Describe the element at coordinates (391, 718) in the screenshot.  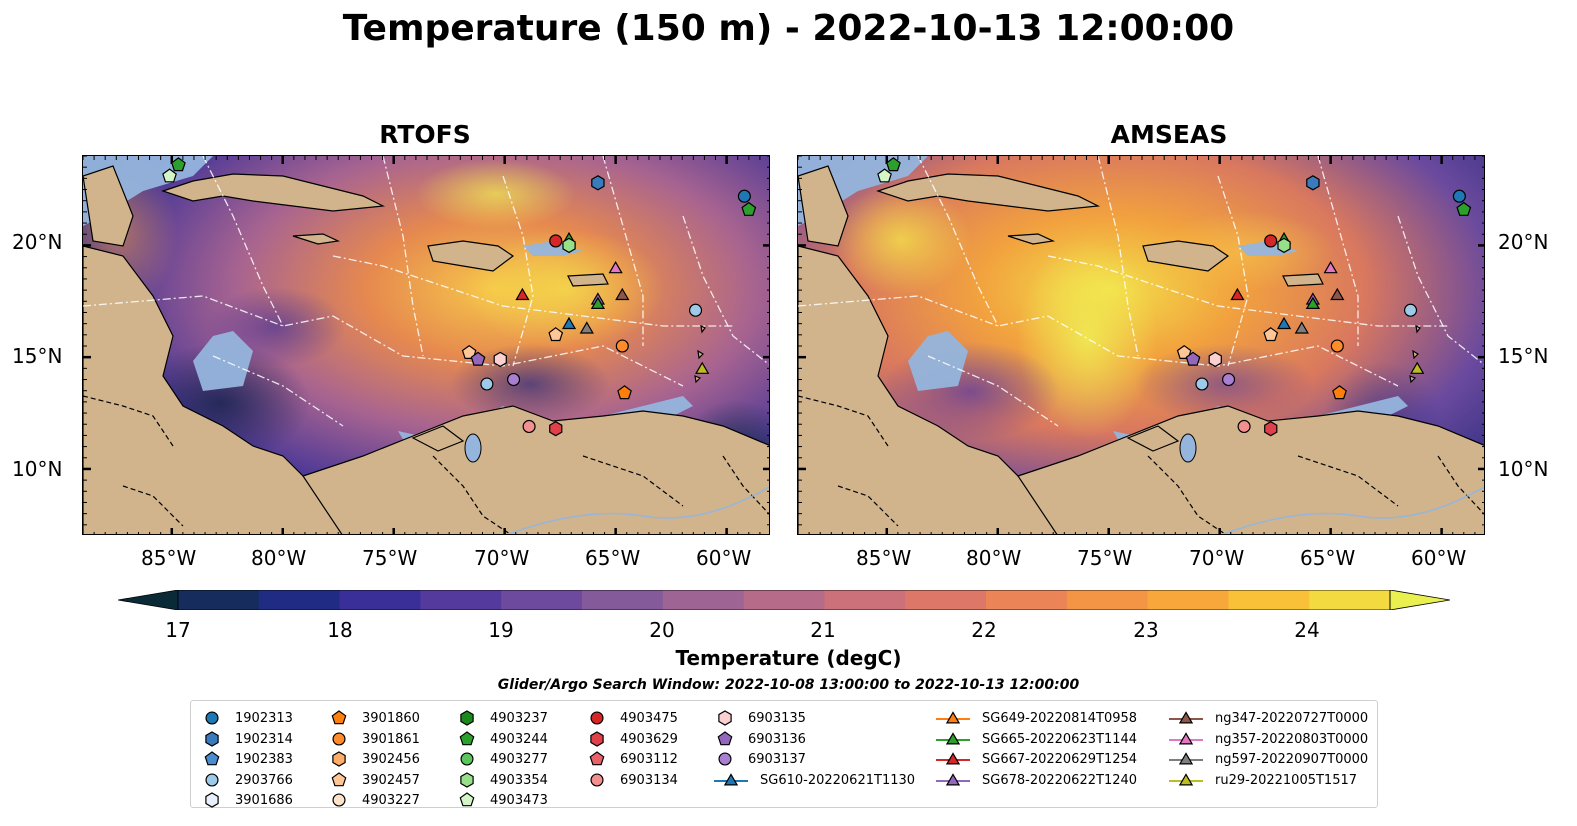
I see `legend-label: 3901860` at that location.